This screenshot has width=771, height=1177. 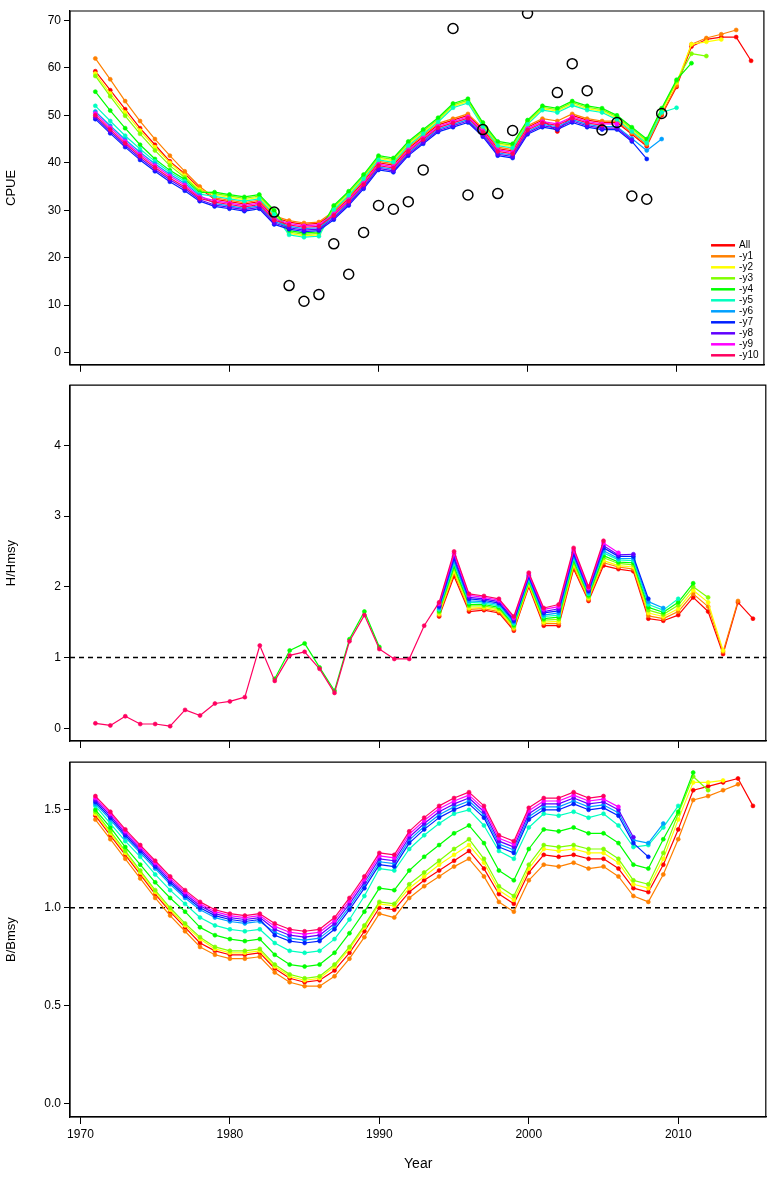 What do you see at coordinates (53, 907) in the screenshot?
I see `y-tick-label: 1.0` at bounding box center [53, 907].